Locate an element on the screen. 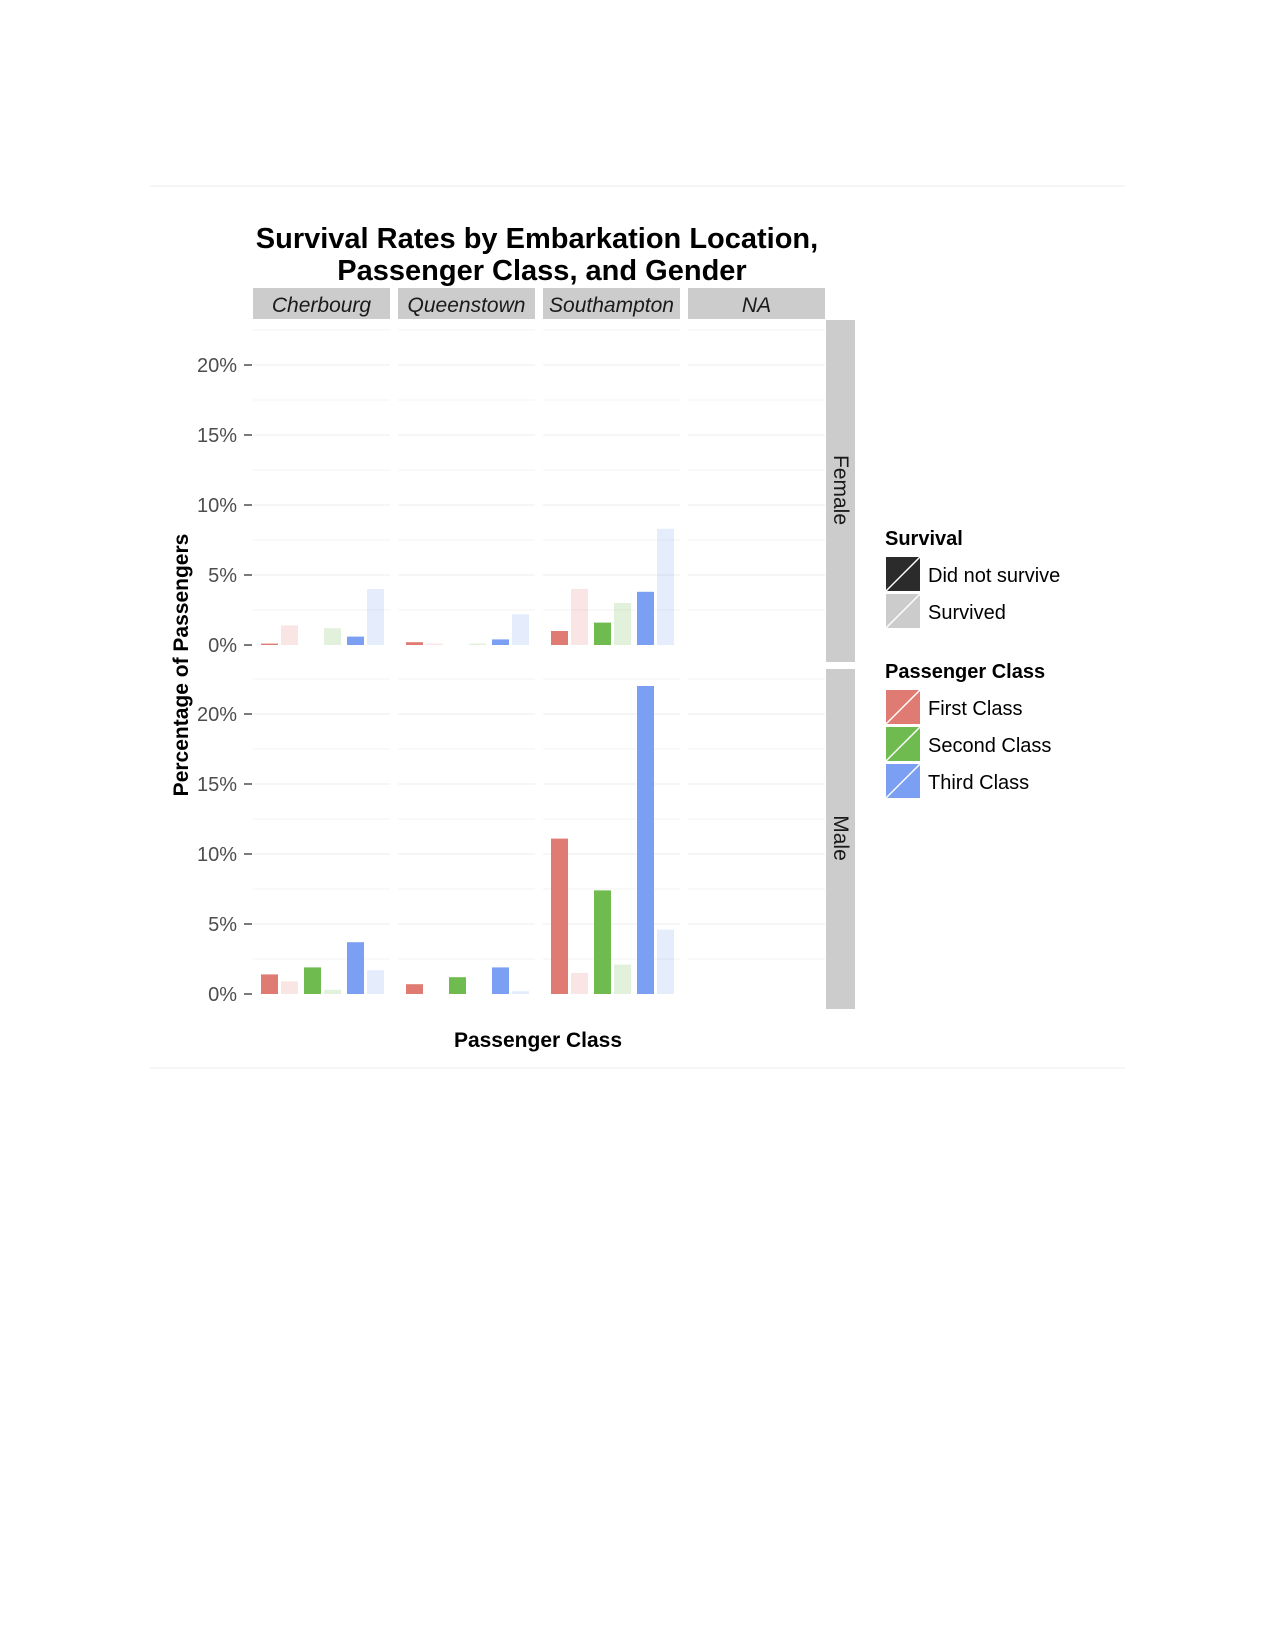 This screenshot has width=1275, height=1650. legend-class-keys: First Class Second Class Third Class is located at coordinates (968, 744).